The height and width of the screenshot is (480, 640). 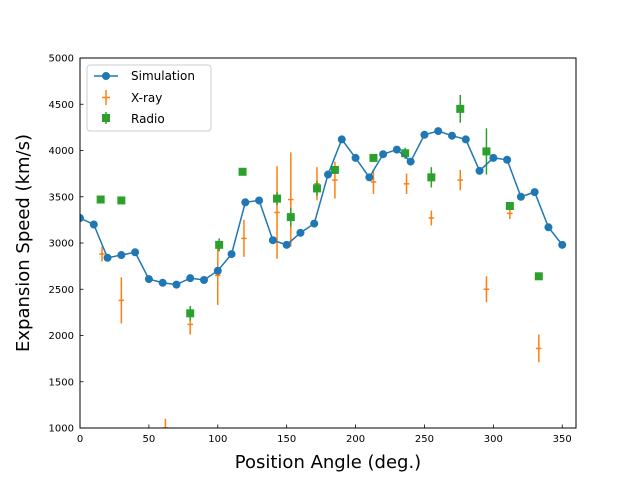 I want to click on x-tick-label: 250, so click(x=424, y=439).